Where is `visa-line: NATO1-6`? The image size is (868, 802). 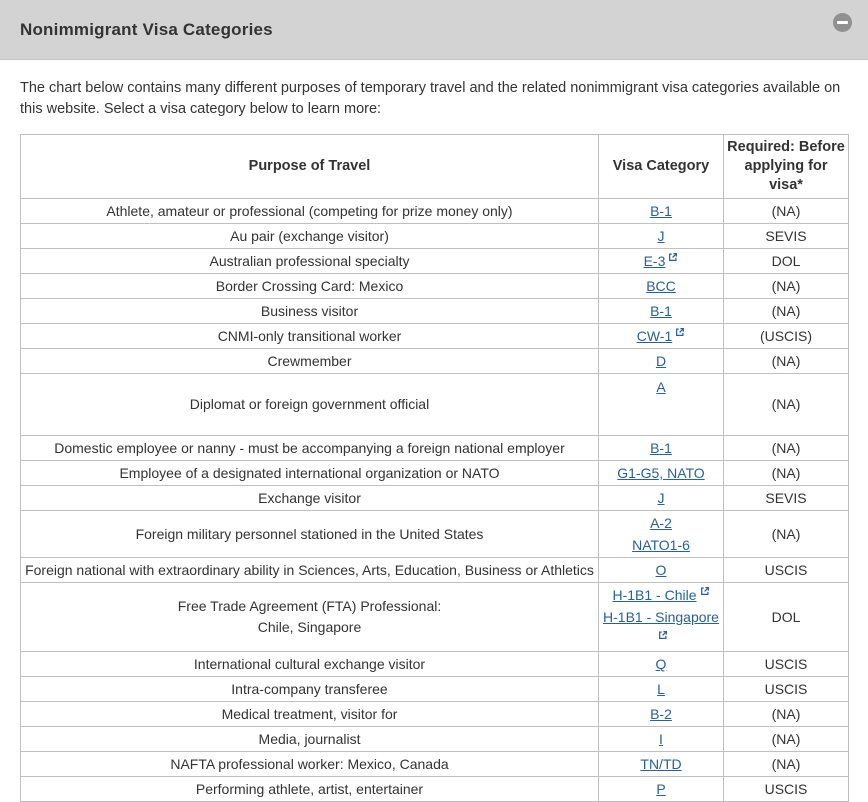
visa-line: NATO1-6 is located at coordinates (661, 545).